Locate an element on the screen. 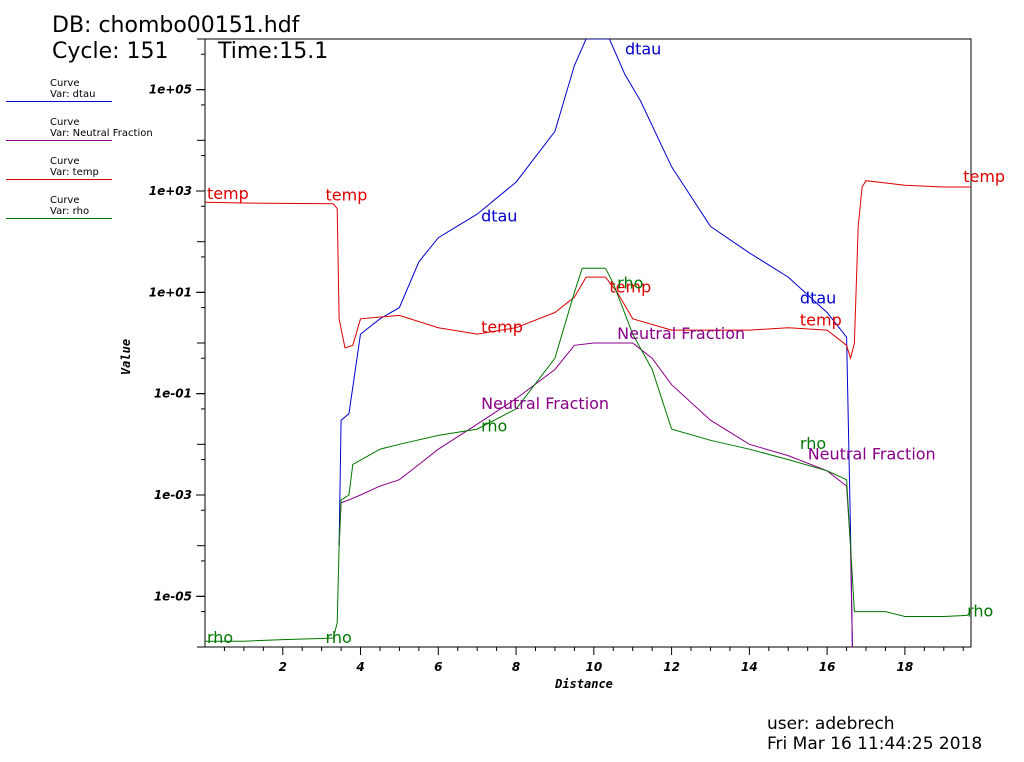  y-tick-label: 1e+05 is located at coordinates (170, 90).